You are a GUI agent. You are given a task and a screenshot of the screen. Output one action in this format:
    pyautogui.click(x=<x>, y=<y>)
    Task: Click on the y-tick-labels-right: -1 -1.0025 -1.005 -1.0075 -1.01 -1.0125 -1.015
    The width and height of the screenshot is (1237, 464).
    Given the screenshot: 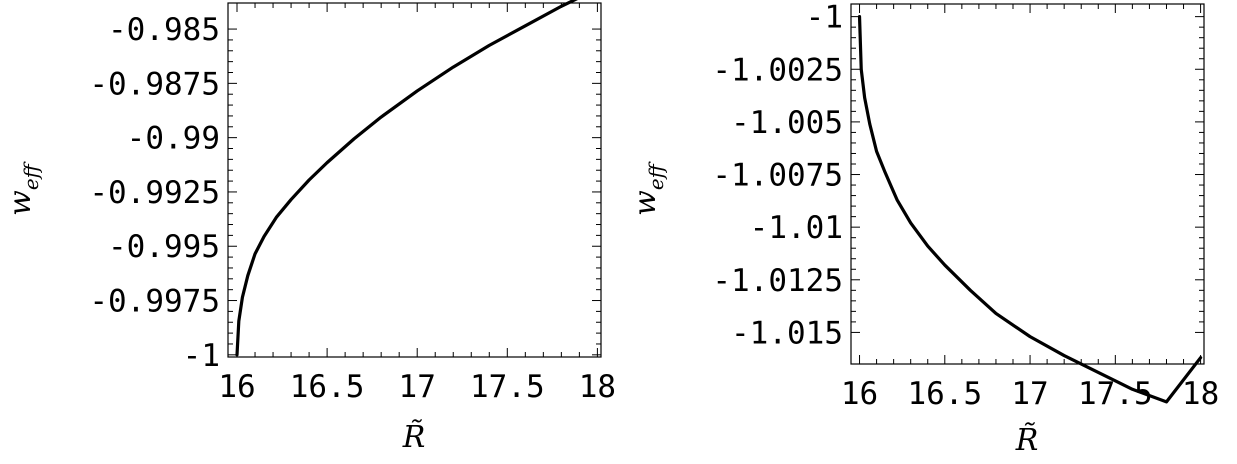 What is the action you would take?
    pyautogui.click(x=777, y=175)
    